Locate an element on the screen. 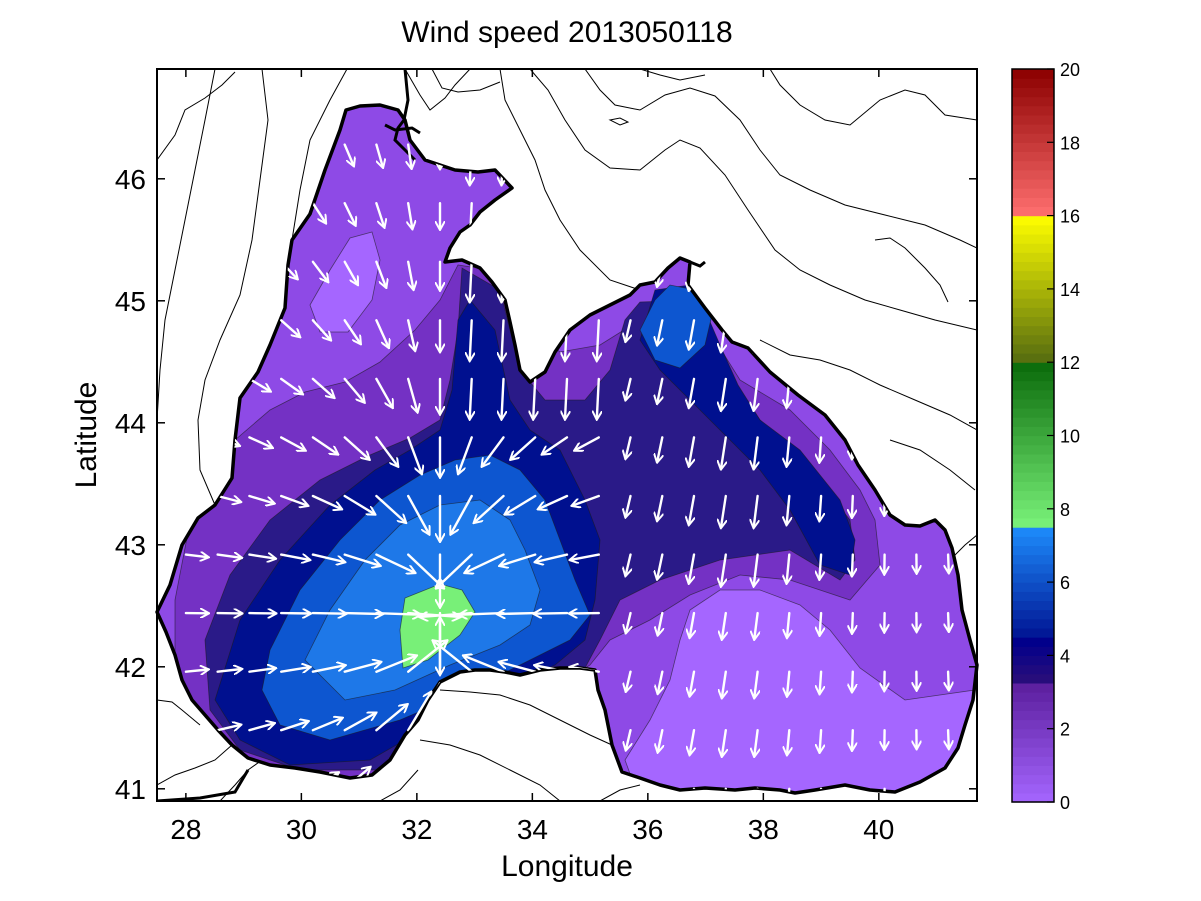 The width and height of the screenshot is (1201, 901). colorbar-tick-label: 4 is located at coordinates (1065, 656).